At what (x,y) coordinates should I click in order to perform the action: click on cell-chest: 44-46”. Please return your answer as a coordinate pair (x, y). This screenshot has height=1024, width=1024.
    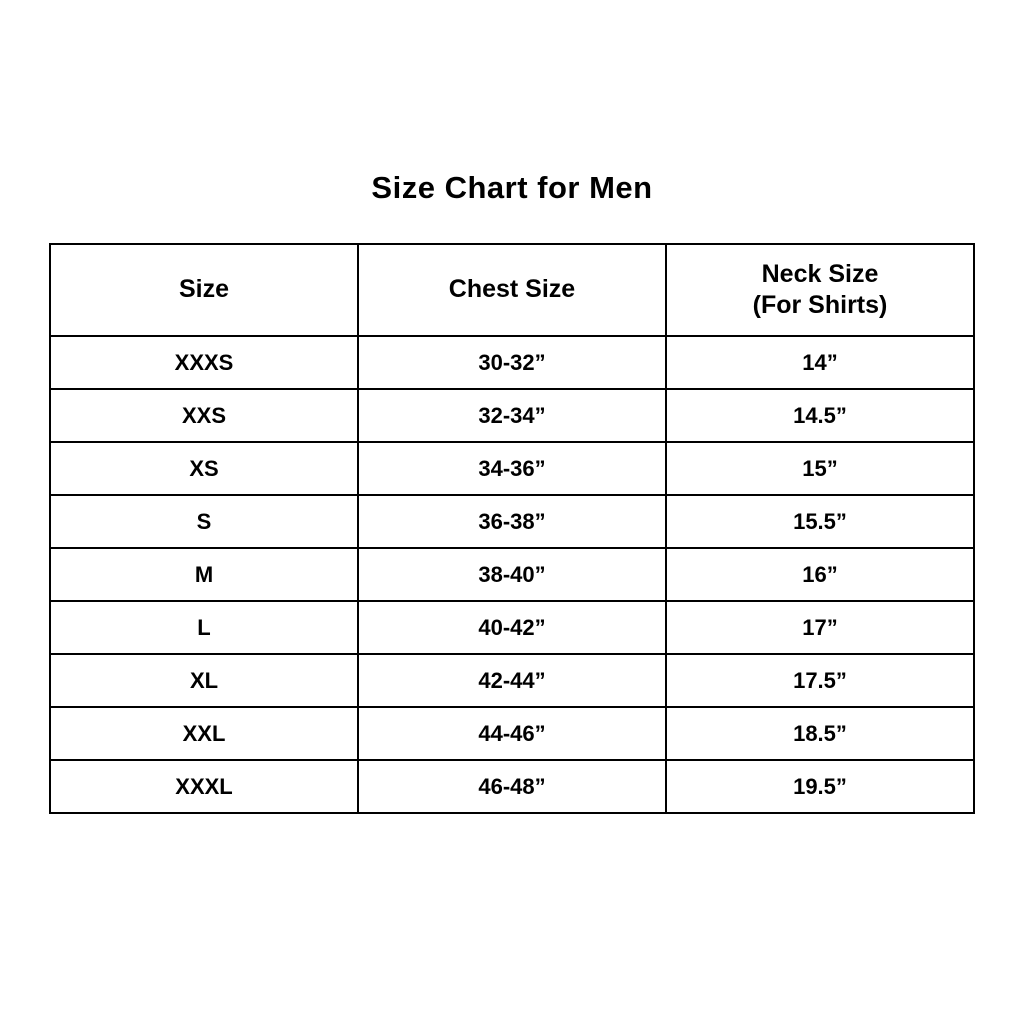
    Looking at the image, I should click on (512, 733).